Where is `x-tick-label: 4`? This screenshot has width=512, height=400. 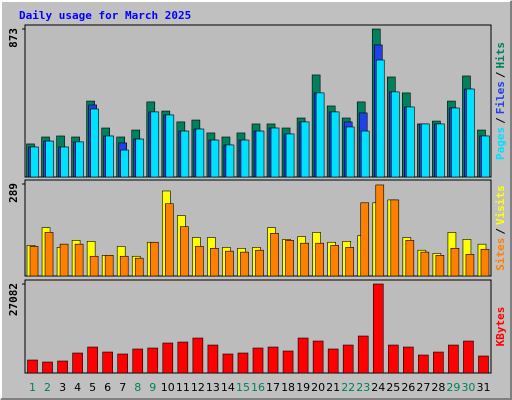 x-tick-label: 4 is located at coordinates (77, 387).